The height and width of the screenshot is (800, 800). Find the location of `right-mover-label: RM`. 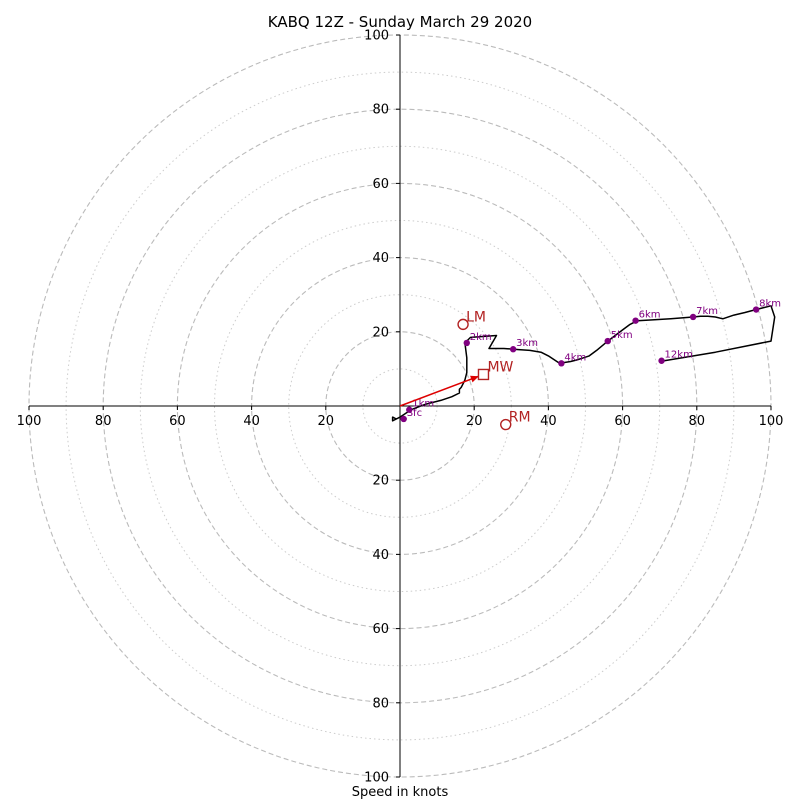

right-mover-label: RM is located at coordinates (520, 418).